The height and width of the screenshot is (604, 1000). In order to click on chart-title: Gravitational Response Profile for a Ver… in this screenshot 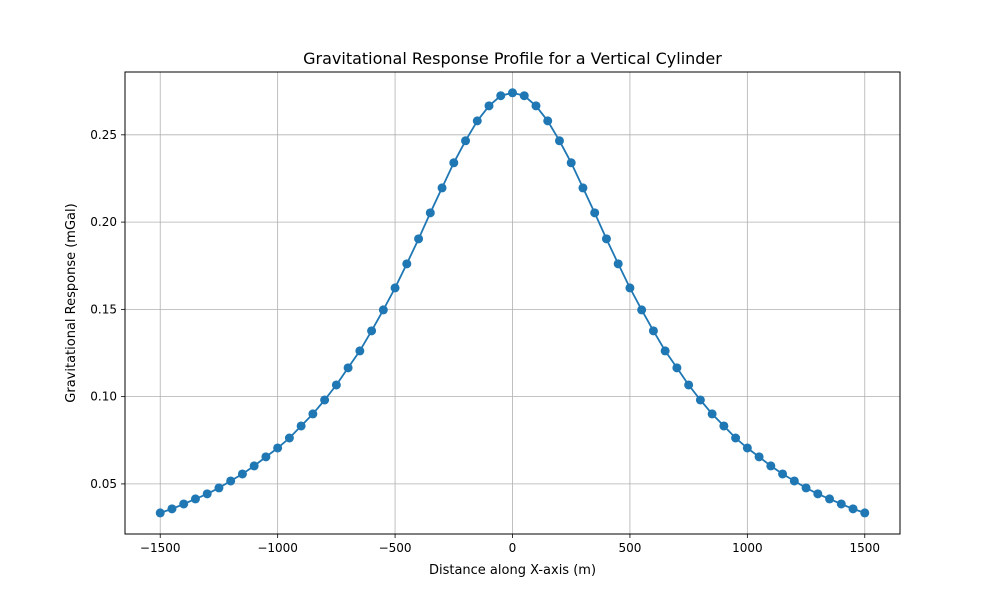, I will do `click(512, 58)`.